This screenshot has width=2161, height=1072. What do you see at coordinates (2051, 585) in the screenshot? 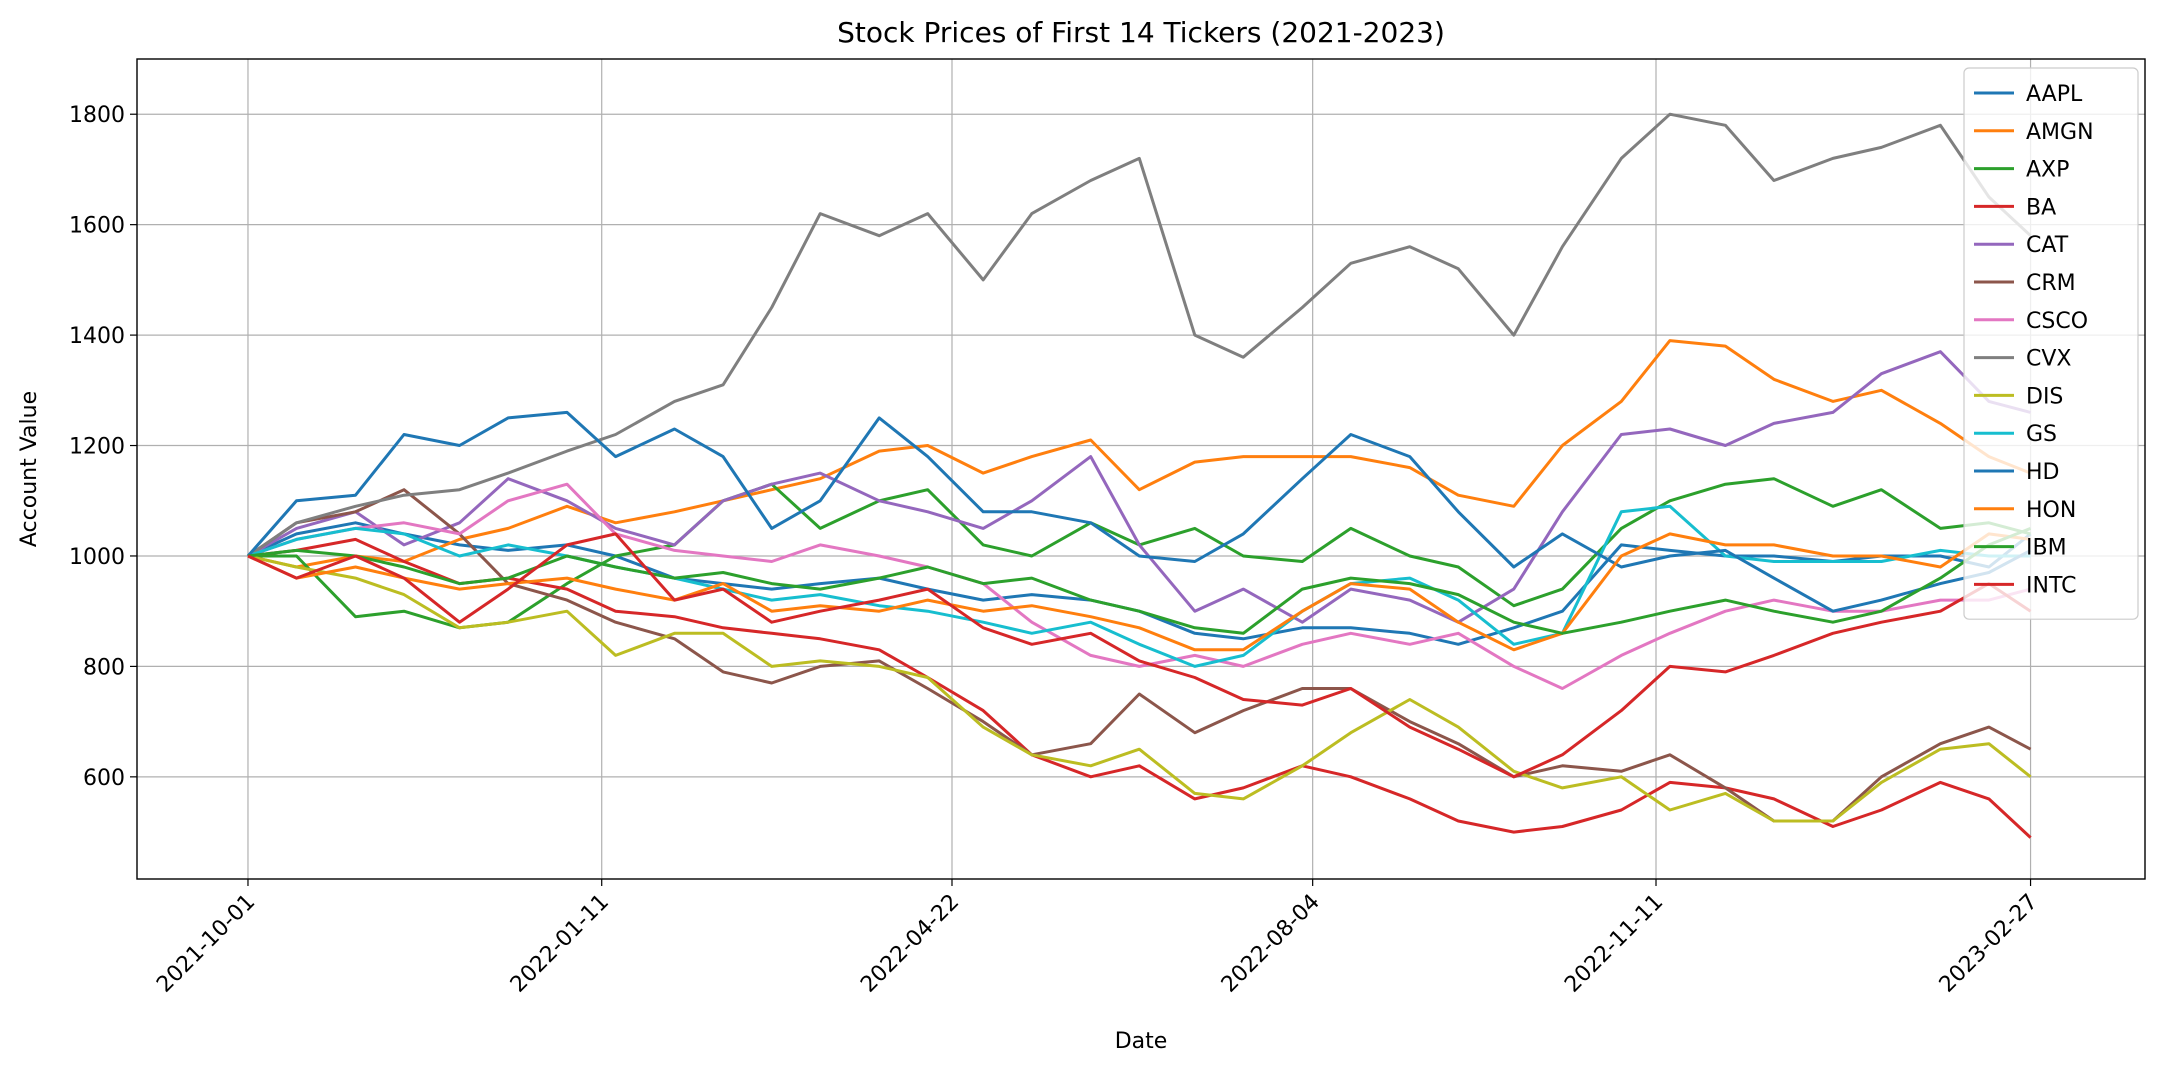
I see `legend-label: INTC` at bounding box center [2051, 585].